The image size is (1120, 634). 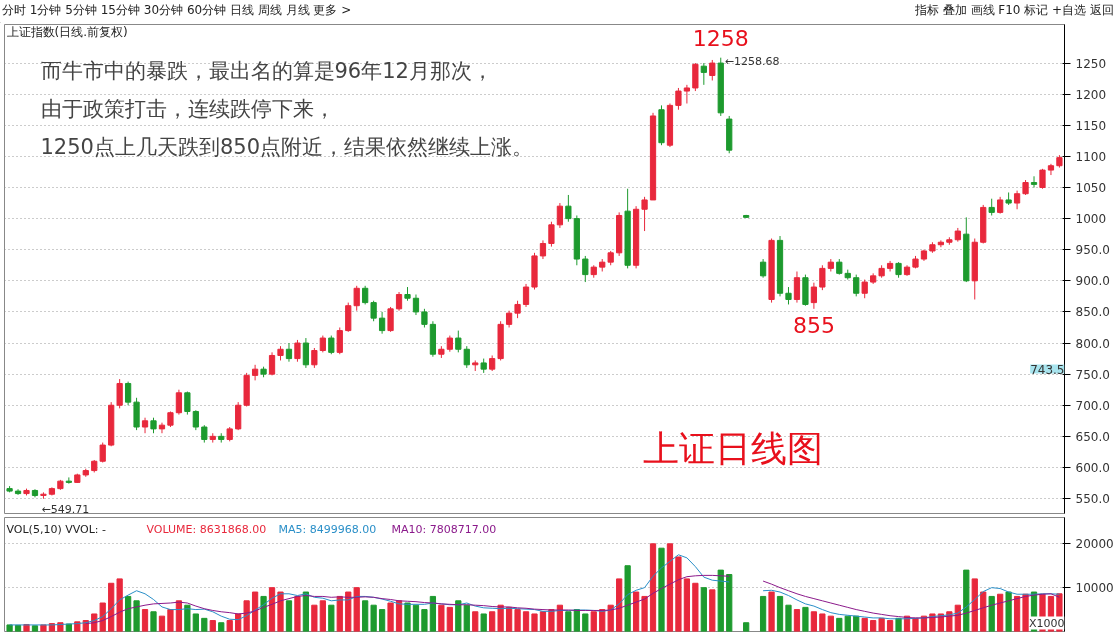 I want to click on text: 分时 1分钟 5分钟 15分钟 30分钟 60分钟 日线 周线 月线 更多 >, so click(x=177, y=10).